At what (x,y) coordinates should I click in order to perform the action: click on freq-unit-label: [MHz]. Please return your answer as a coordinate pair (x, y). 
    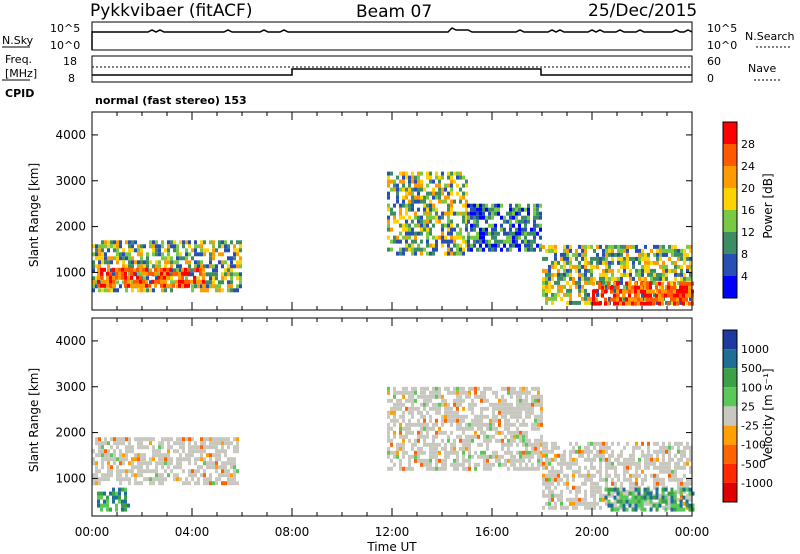
    Looking at the image, I should click on (21, 73).